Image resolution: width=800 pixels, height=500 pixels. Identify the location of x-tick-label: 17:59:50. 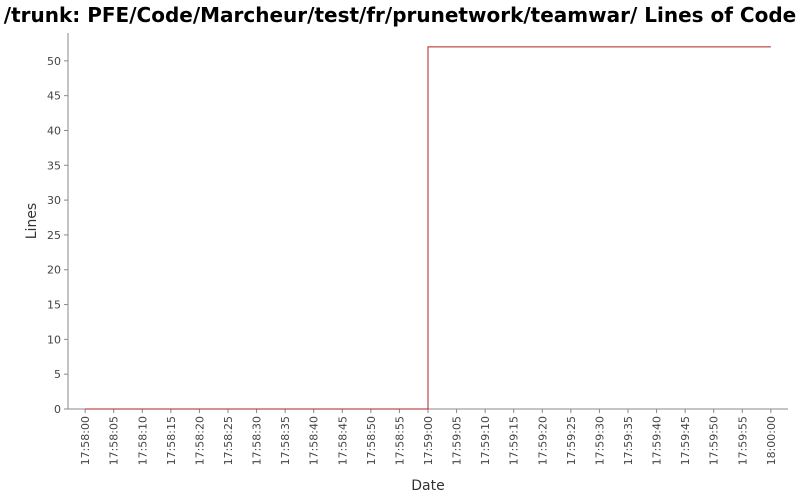
(714, 440).